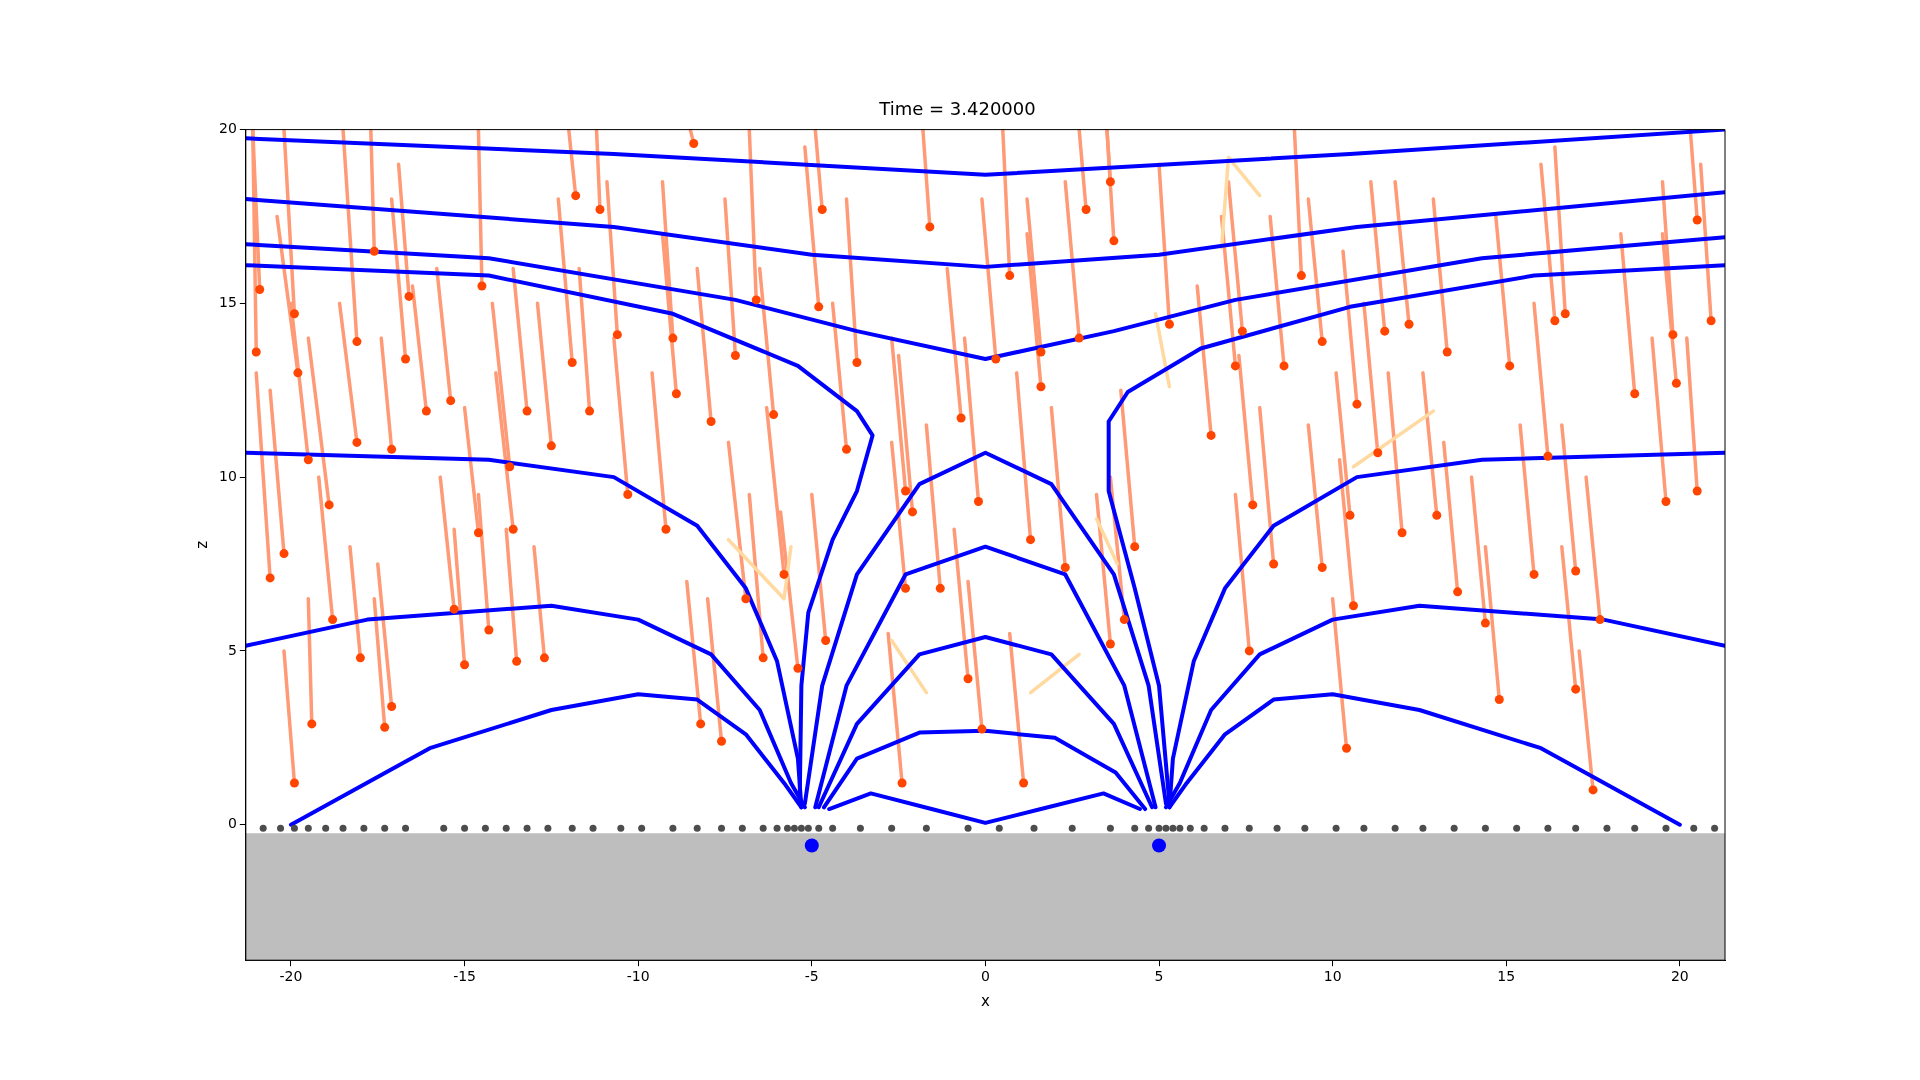 Image resolution: width=1920 pixels, height=1080 pixels. I want to click on x-tick-label: -10, so click(638, 976).